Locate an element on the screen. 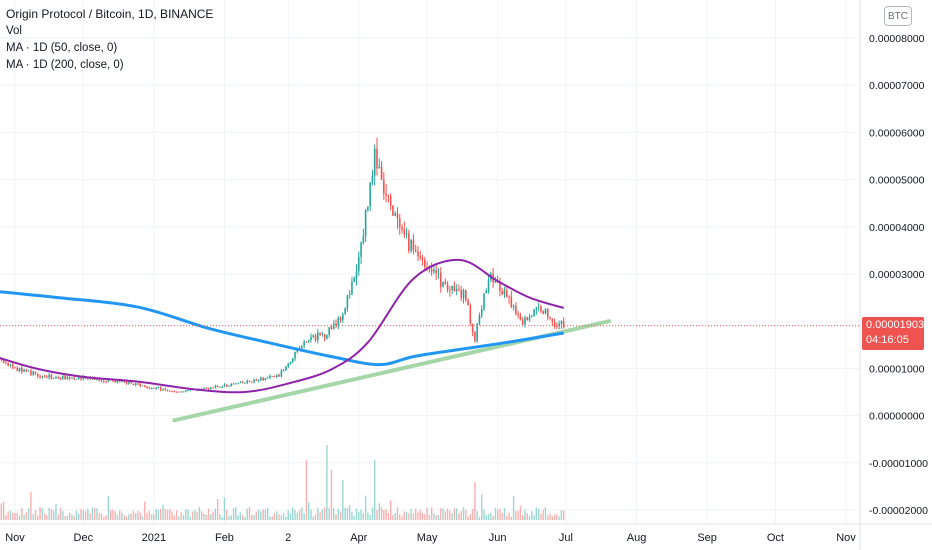  x-tick-label: May is located at coordinates (427, 538).